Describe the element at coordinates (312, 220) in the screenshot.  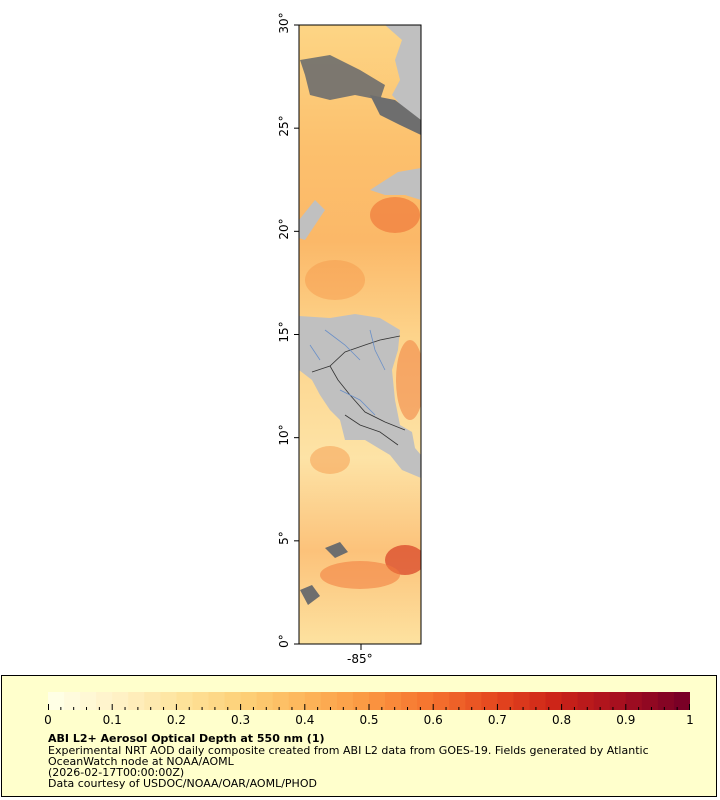
I see `land-west-coast` at that location.